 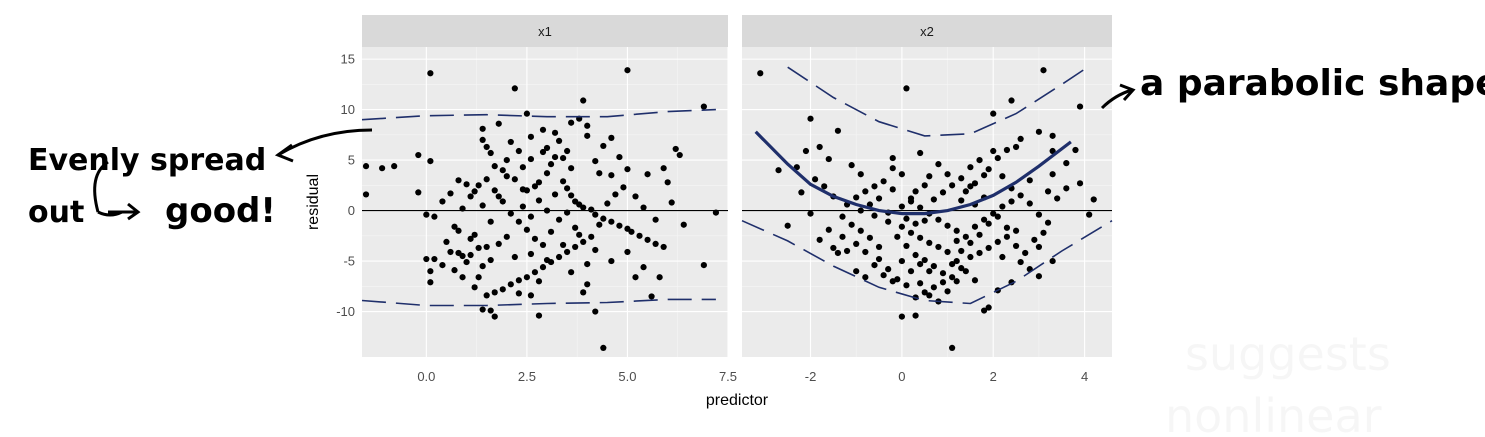 I want to click on hand-drawn-arrow-right, so click(x=1116, y=99).